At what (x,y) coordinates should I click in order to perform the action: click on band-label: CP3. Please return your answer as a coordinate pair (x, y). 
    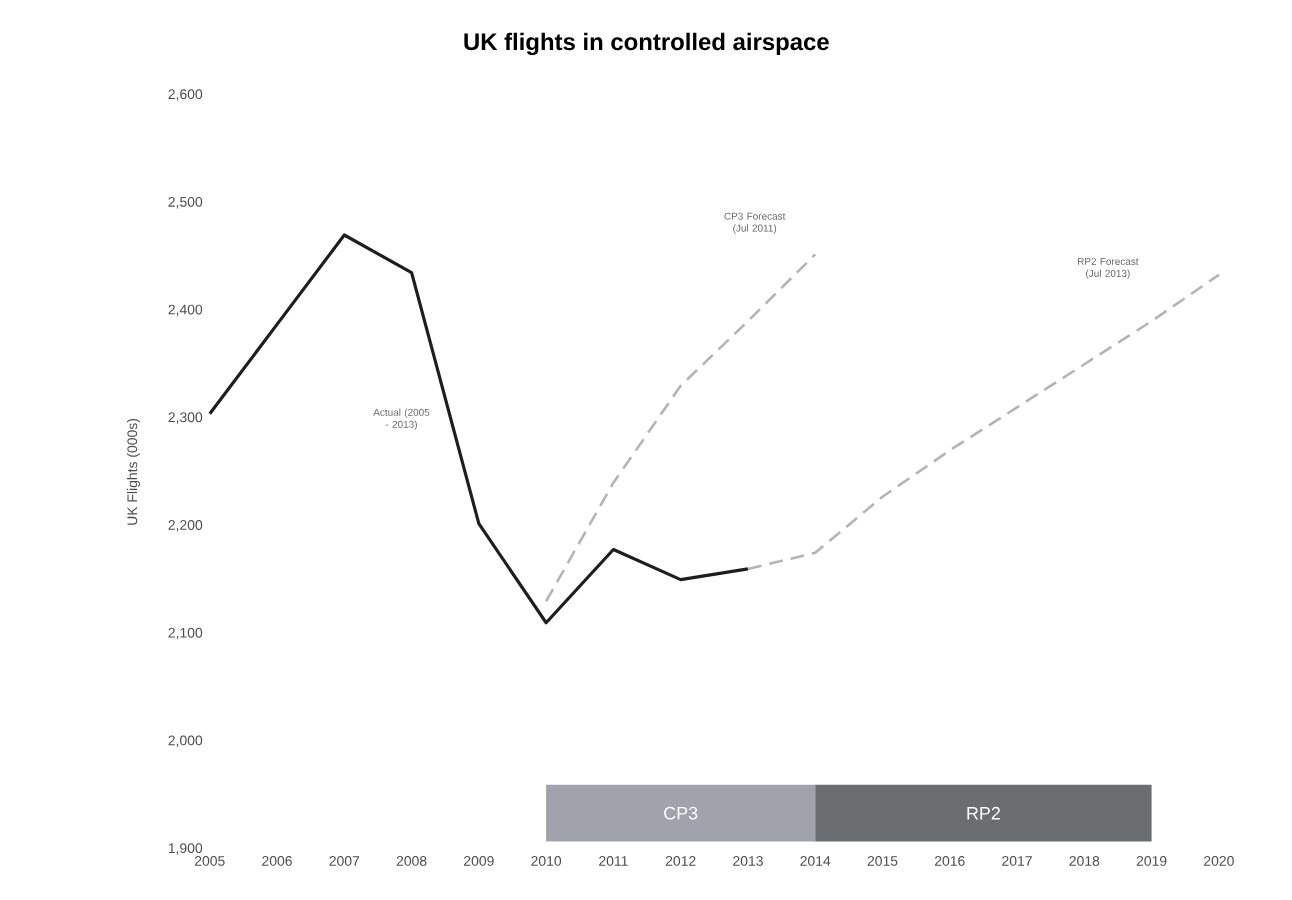
    Looking at the image, I should click on (681, 813).